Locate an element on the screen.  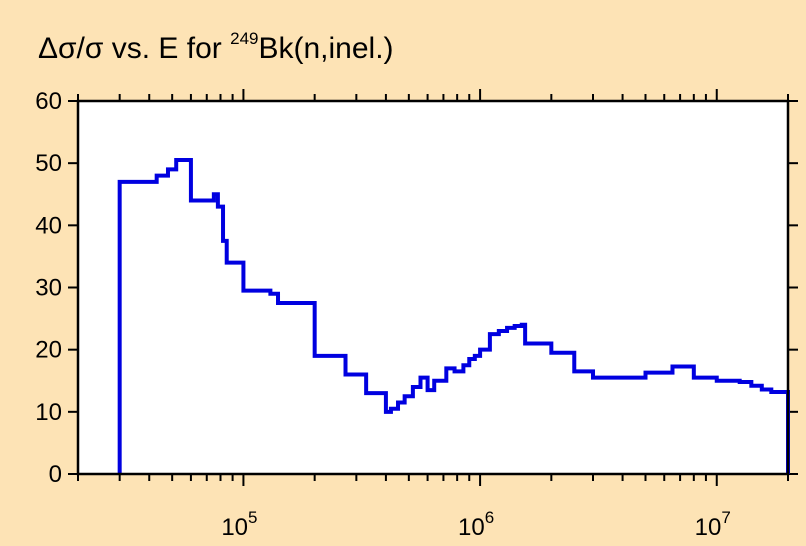
y-tick-label: 40 is located at coordinates (48, 225).